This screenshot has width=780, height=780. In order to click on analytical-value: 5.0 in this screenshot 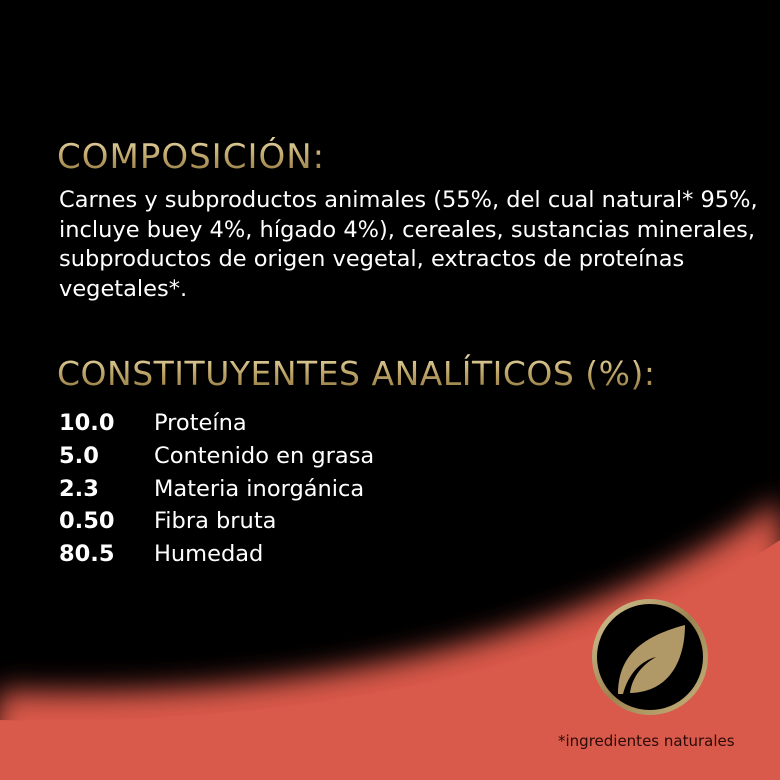, I will do `click(79, 456)`.